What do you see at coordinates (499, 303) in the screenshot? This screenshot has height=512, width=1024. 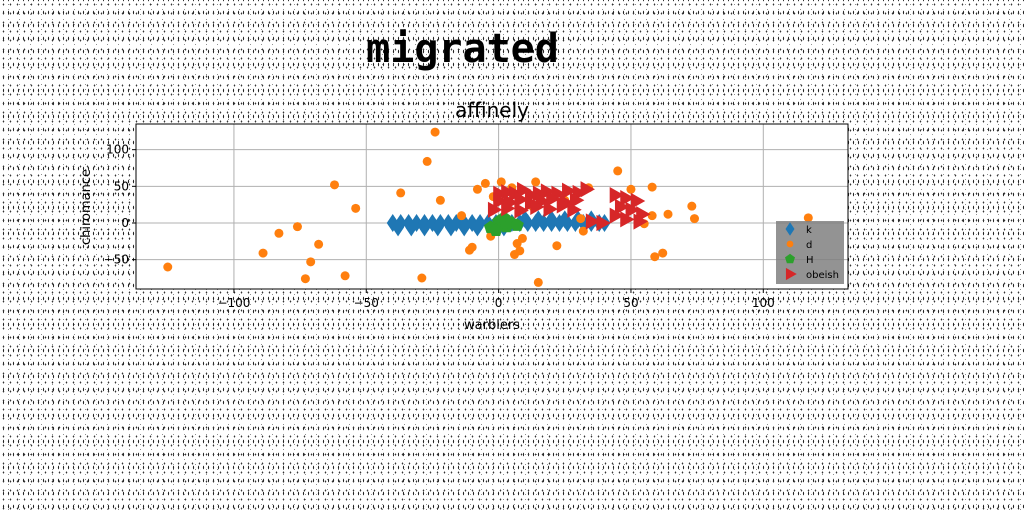 I see `x-tick-label: 0` at bounding box center [499, 303].